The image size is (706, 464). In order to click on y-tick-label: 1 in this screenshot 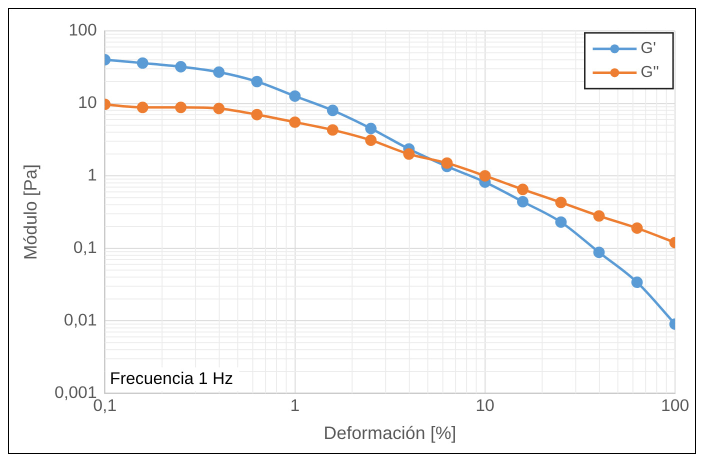, I will do `click(92, 175)`.